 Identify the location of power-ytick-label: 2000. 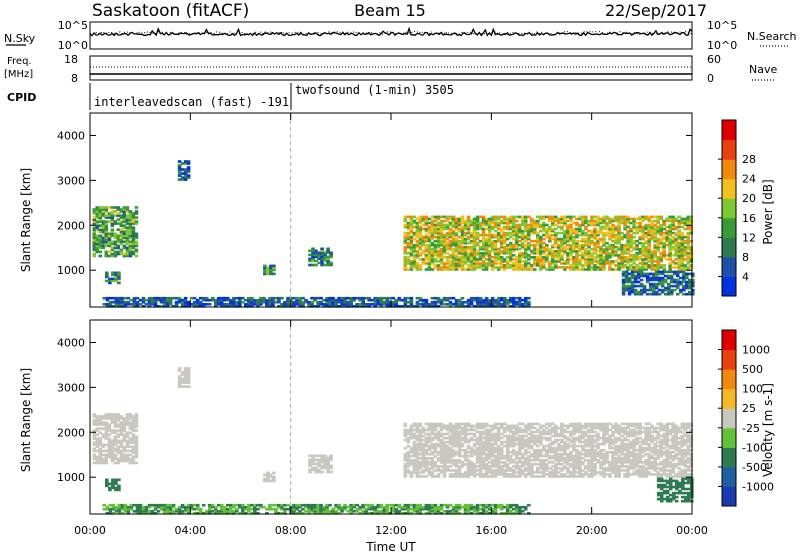
(71, 225).